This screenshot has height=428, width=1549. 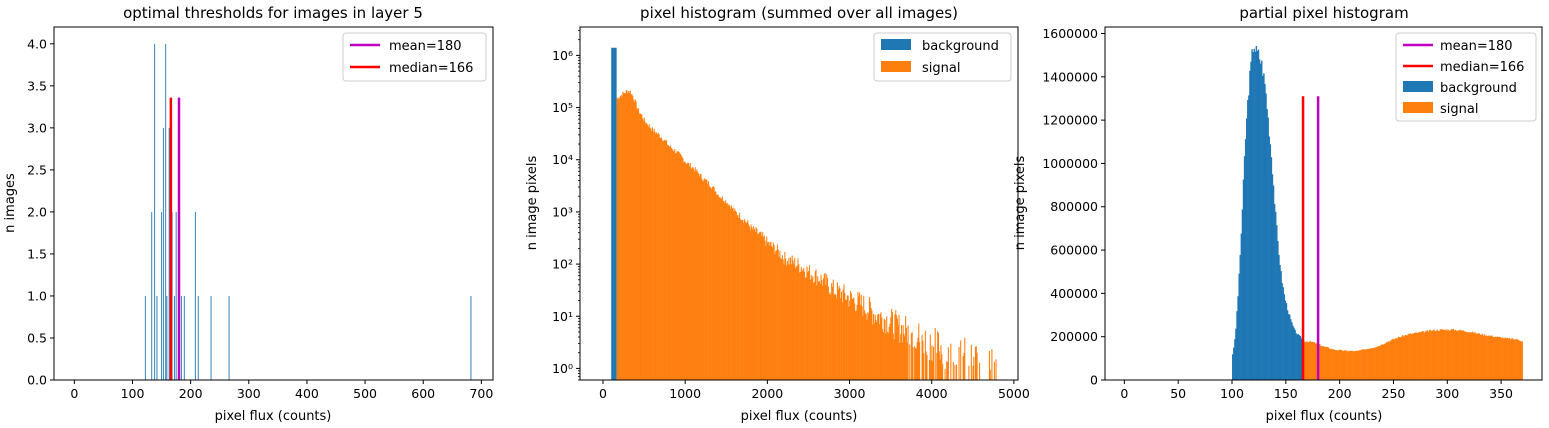 What do you see at coordinates (1466, 77) in the screenshot?
I see `chart-3-legend-box` at bounding box center [1466, 77].